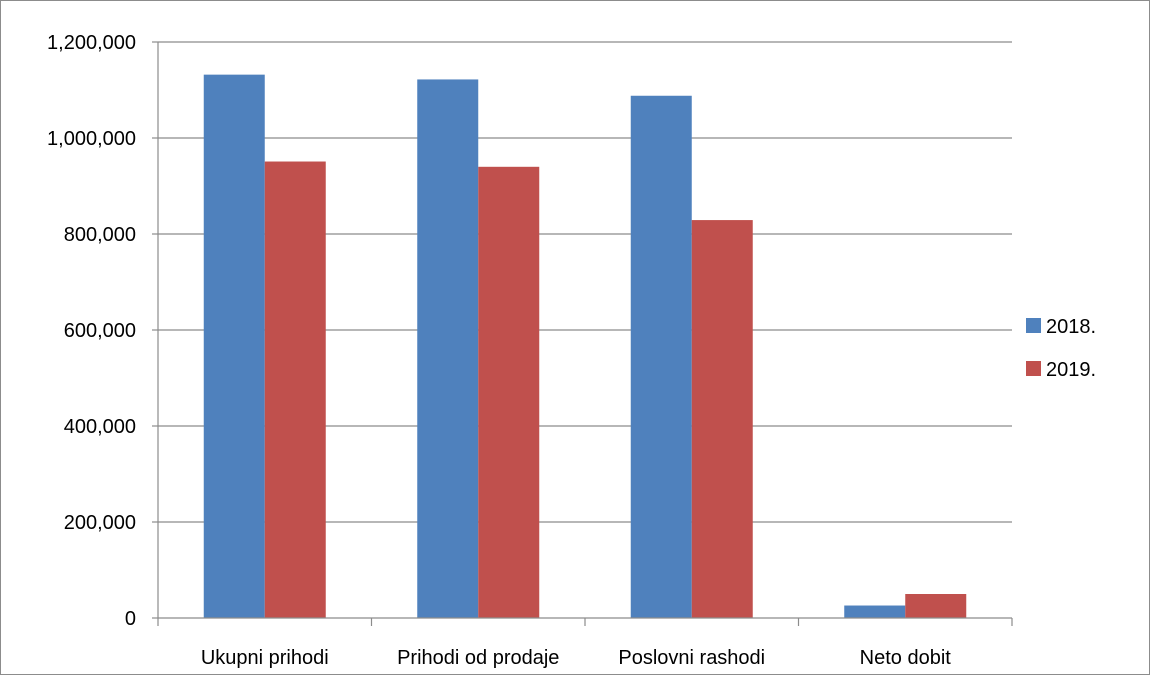 This screenshot has height=675, width=1150. Describe the element at coordinates (1071, 327) in the screenshot. I see `legend-label: 2018.` at that location.